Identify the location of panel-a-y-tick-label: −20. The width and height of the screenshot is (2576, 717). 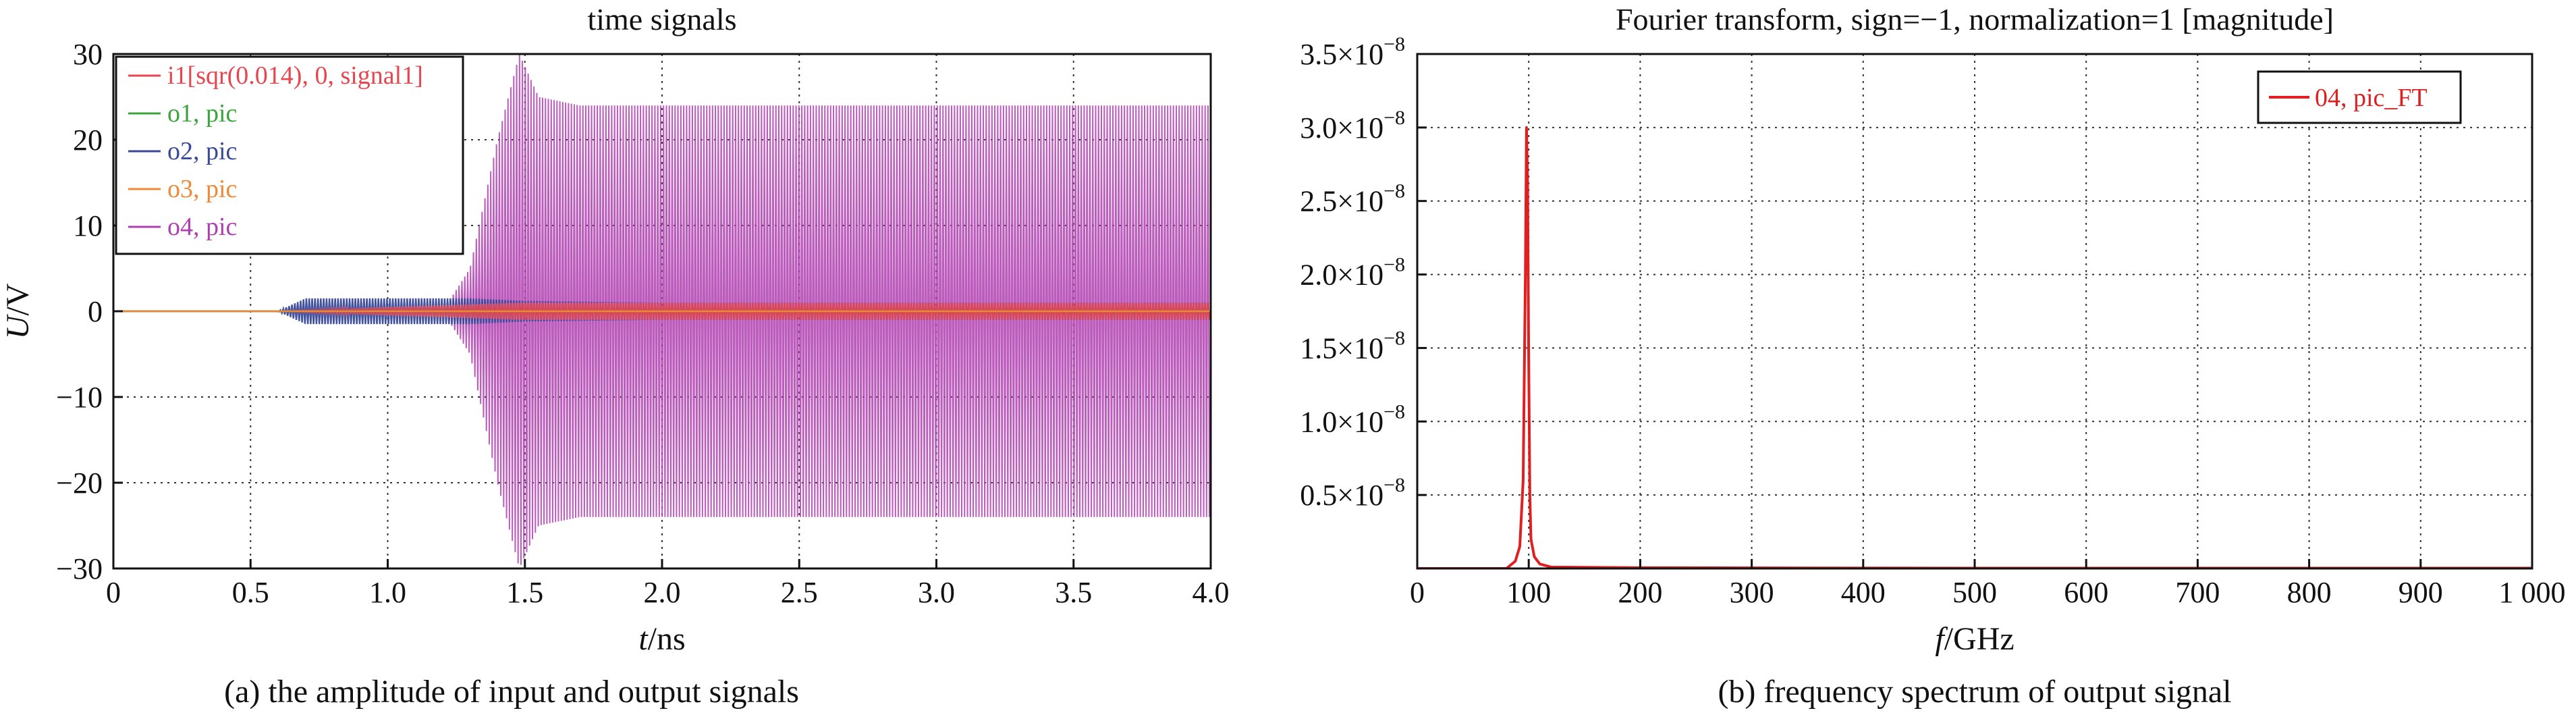
(79, 484).